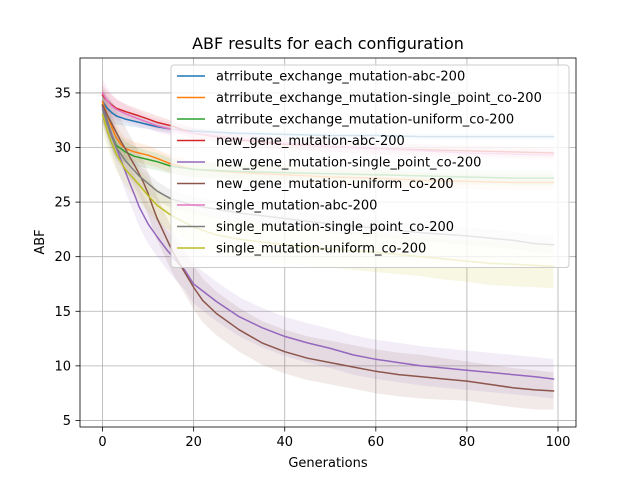 The width and height of the screenshot is (640, 480). I want to click on legend-label-7: single_mutation-single_point_co-200, so click(335, 227).